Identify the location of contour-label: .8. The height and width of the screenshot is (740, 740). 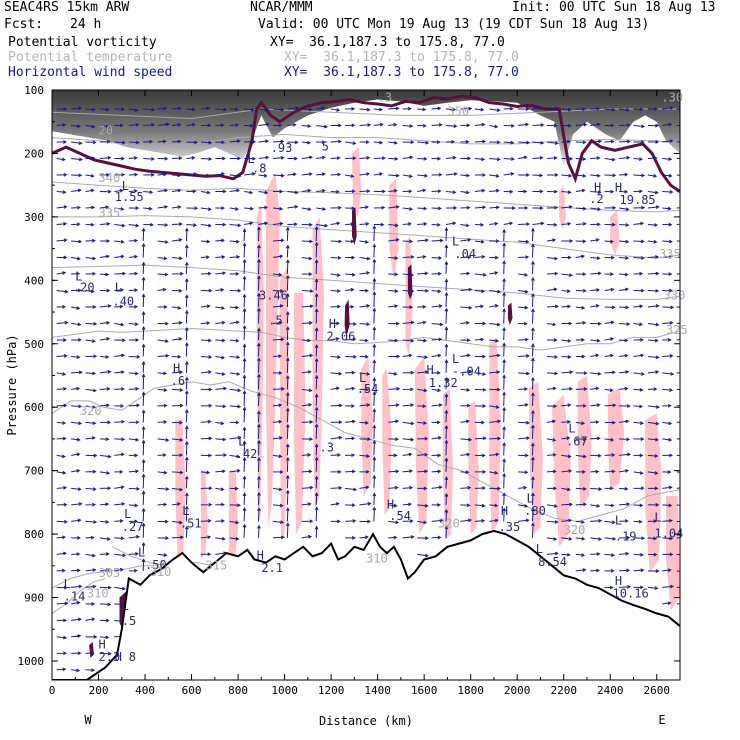
(259, 168).